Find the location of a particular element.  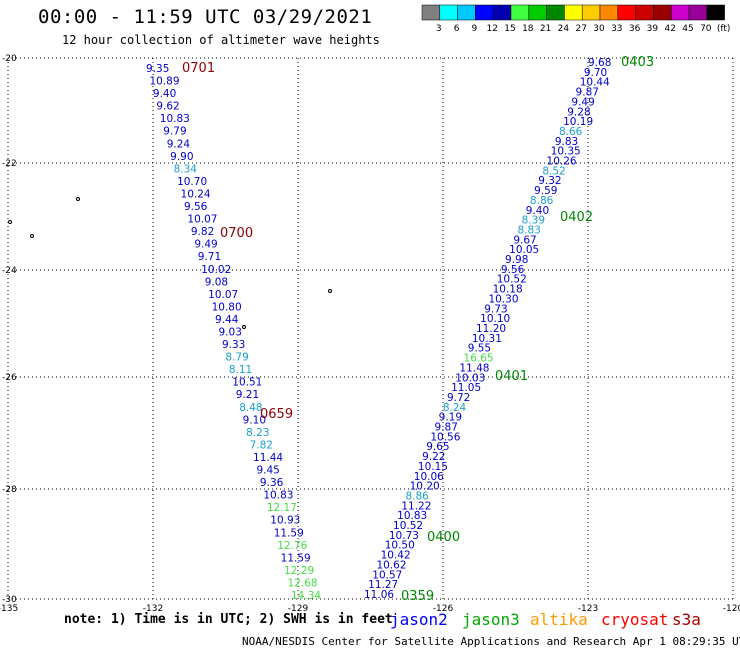

time-label: 0401 is located at coordinates (511, 376).